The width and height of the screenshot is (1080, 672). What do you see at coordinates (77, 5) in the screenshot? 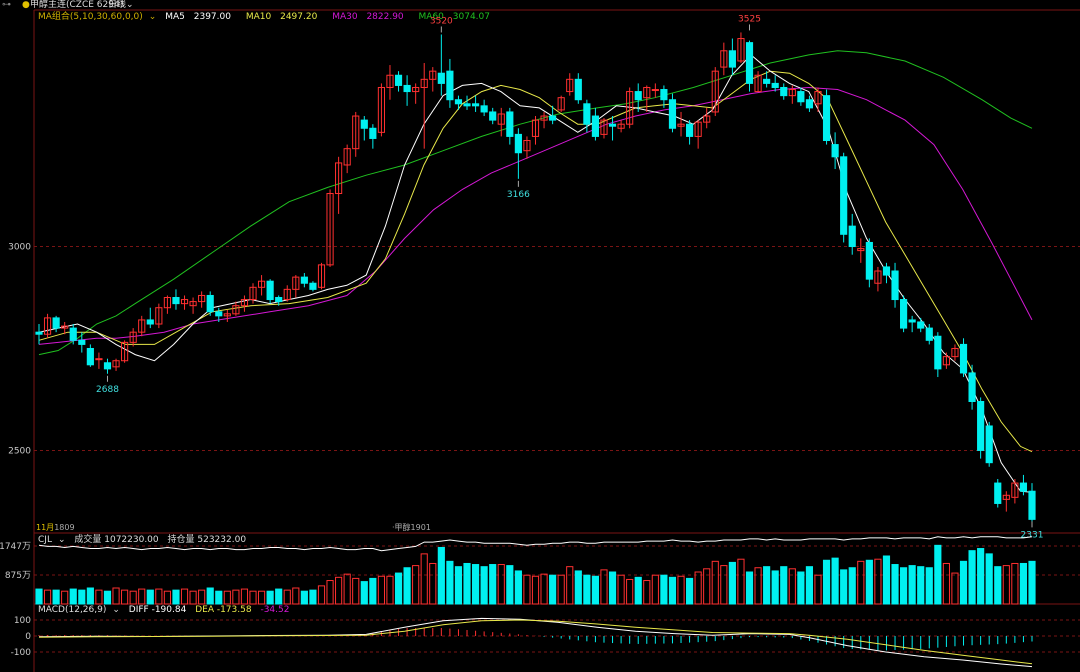
I see `symbol-title: 甲醇主连(CZCE 6294)` at bounding box center [77, 5].